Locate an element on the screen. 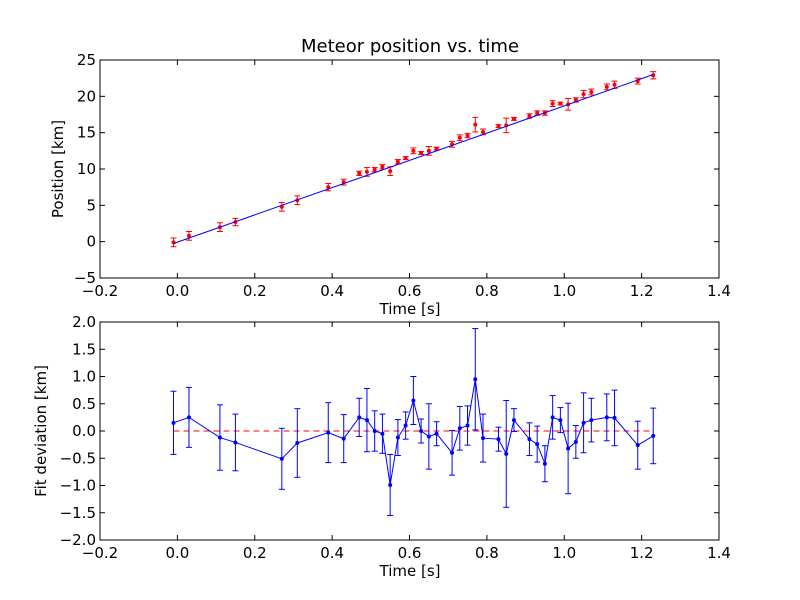  y-tick-labels: −2.0 −1.5 −1.0 −0.5 0.0 0.5 1.0 1.5 2.0 is located at coordinates (78, 431).